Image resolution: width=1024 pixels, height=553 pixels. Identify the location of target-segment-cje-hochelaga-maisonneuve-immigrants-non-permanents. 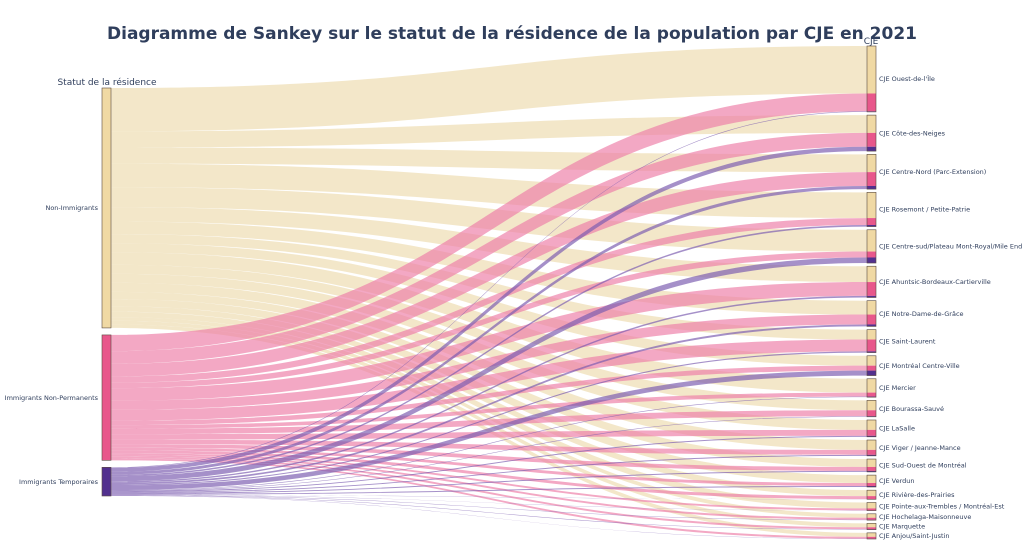
(871, 518).